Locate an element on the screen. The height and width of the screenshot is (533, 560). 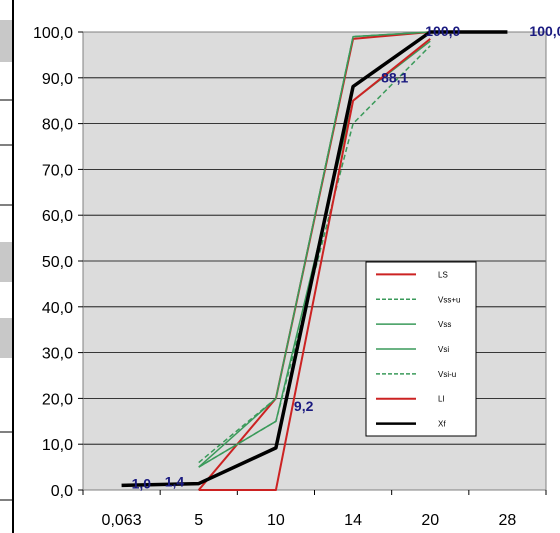
data-label: 1,4 is located at coordinates (175, 482).